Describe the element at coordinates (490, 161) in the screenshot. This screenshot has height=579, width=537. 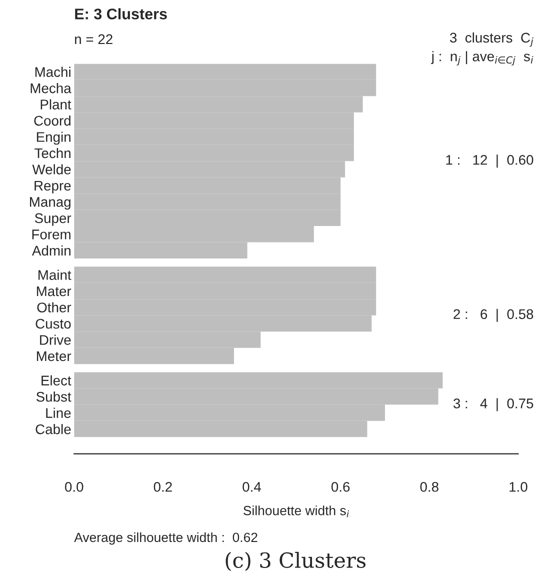
I see `annotation: 1 : 12 | 0.60` at that location.